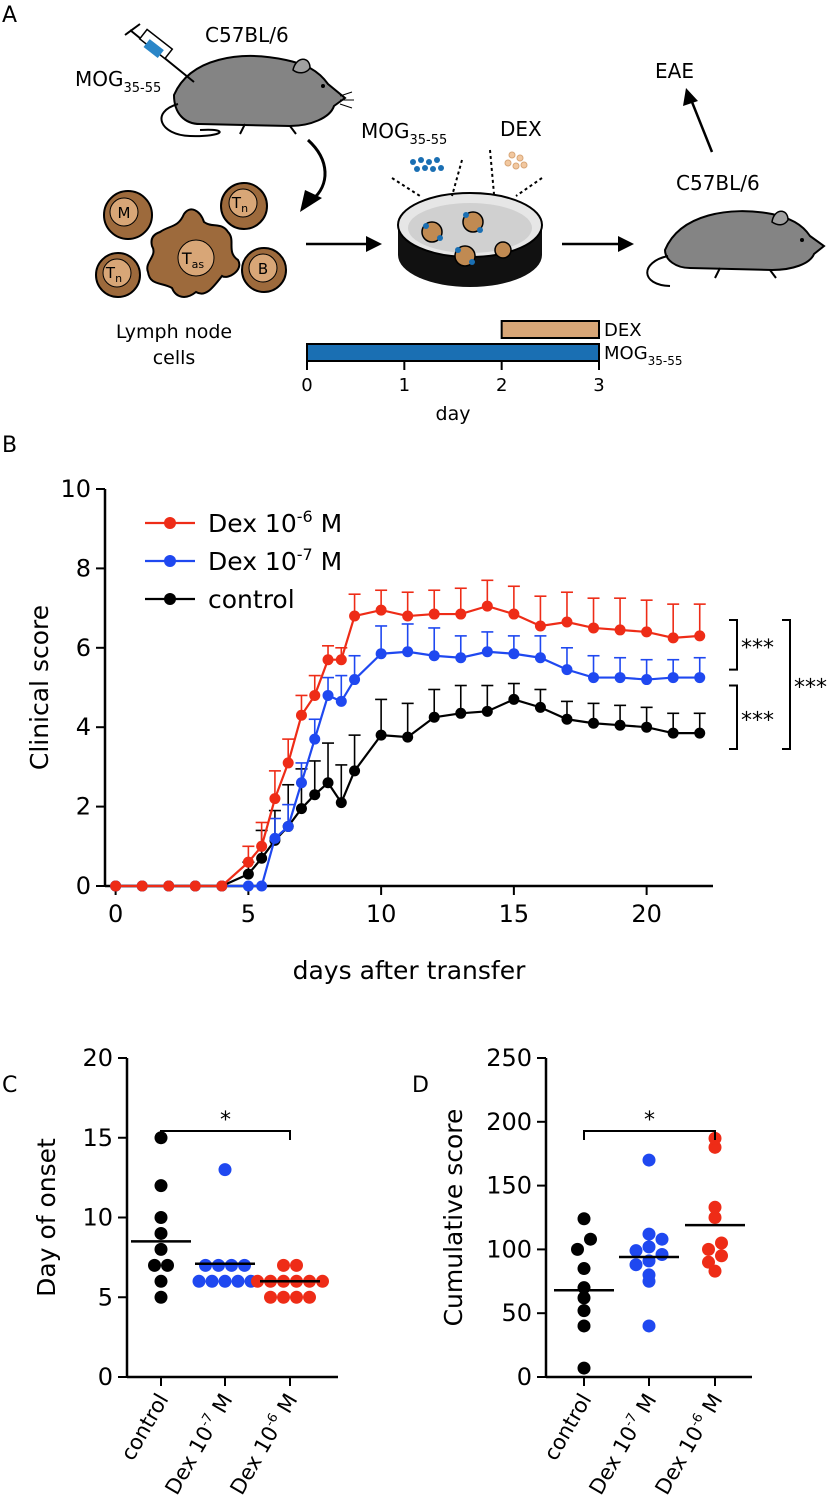 The width and height of the screenshot is (827, 1498). I want to click on legend-entry: Dex 10-6 M, so click(275, 522).